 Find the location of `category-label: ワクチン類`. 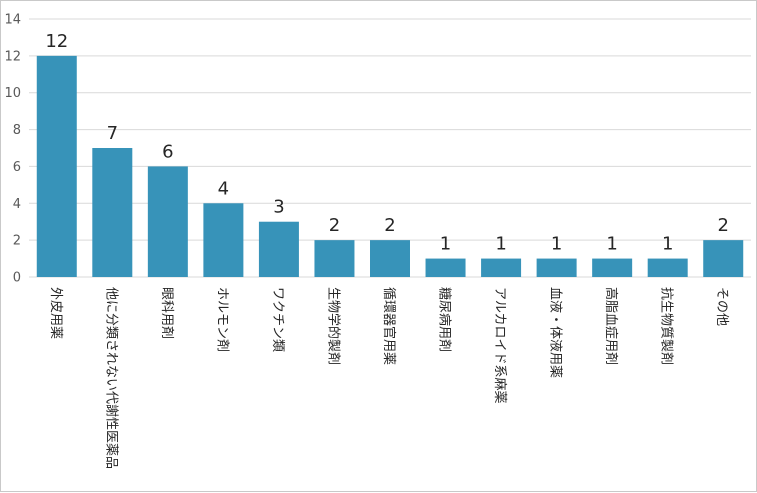

category-label: ワクチン類 is located at coordinates (277, 319).